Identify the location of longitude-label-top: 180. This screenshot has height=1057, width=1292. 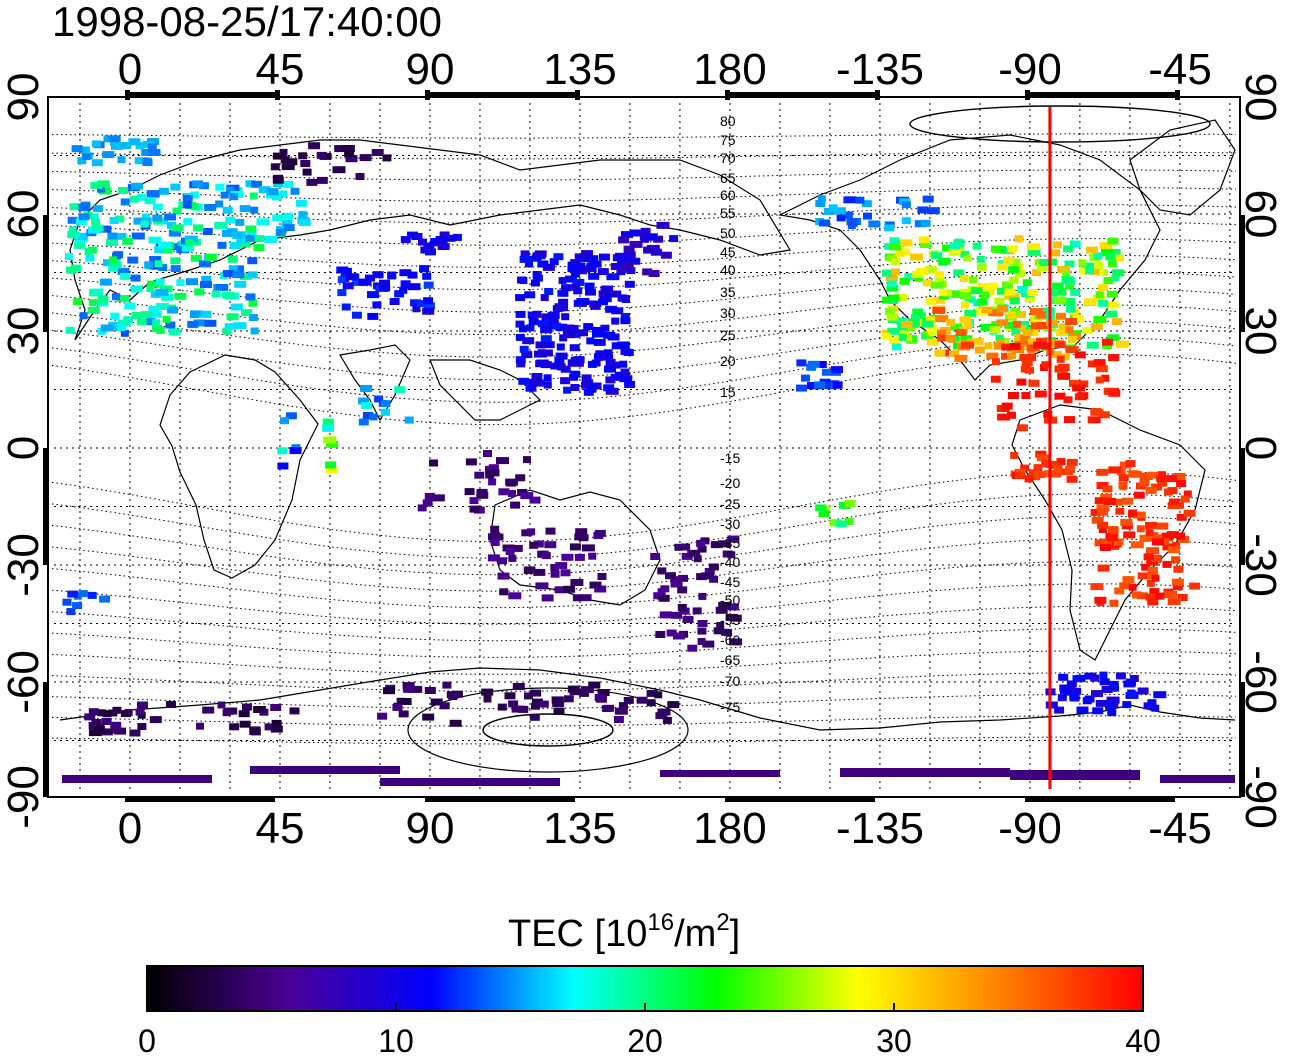
(729, 69).